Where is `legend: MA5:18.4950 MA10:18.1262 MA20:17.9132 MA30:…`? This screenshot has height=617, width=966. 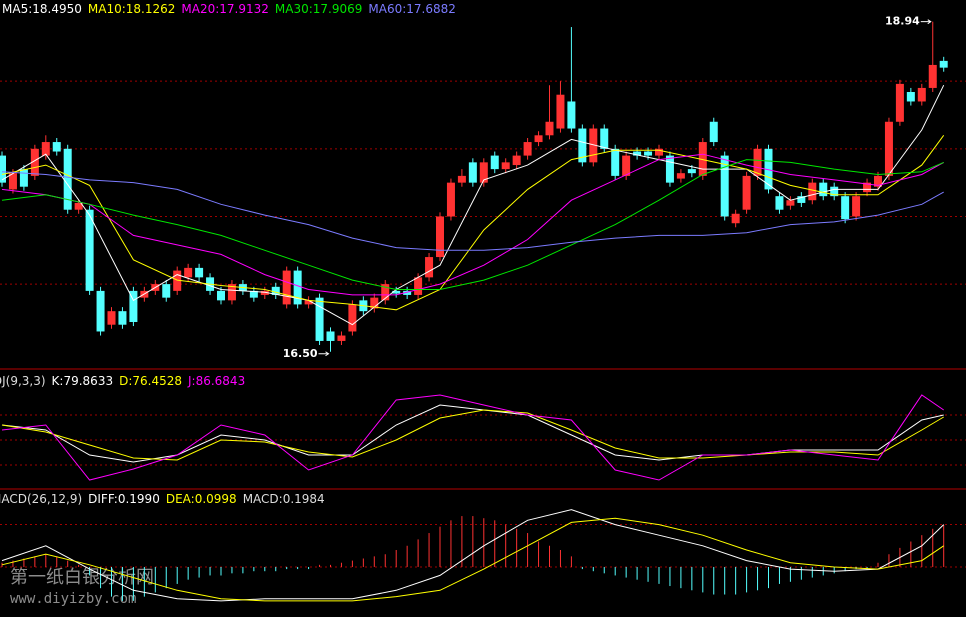 legend: MA5:18.4950 MA10:18.1262 MA20:17.9132 MA30:… is located at coordinates (229, 9).